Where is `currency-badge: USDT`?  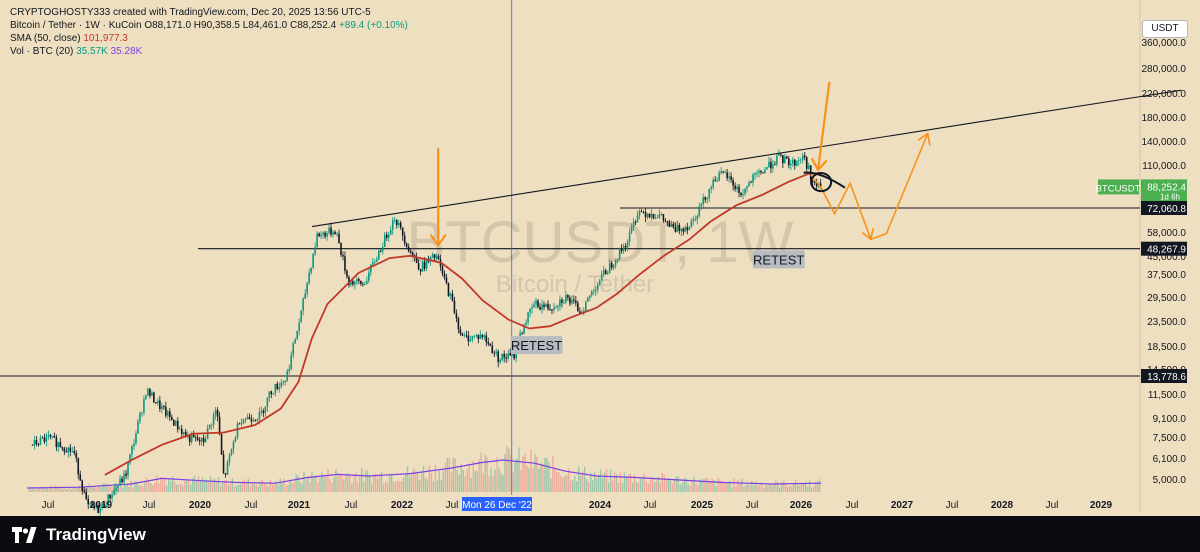
currency-badge: USDT is located at coordinates (1165, 29).